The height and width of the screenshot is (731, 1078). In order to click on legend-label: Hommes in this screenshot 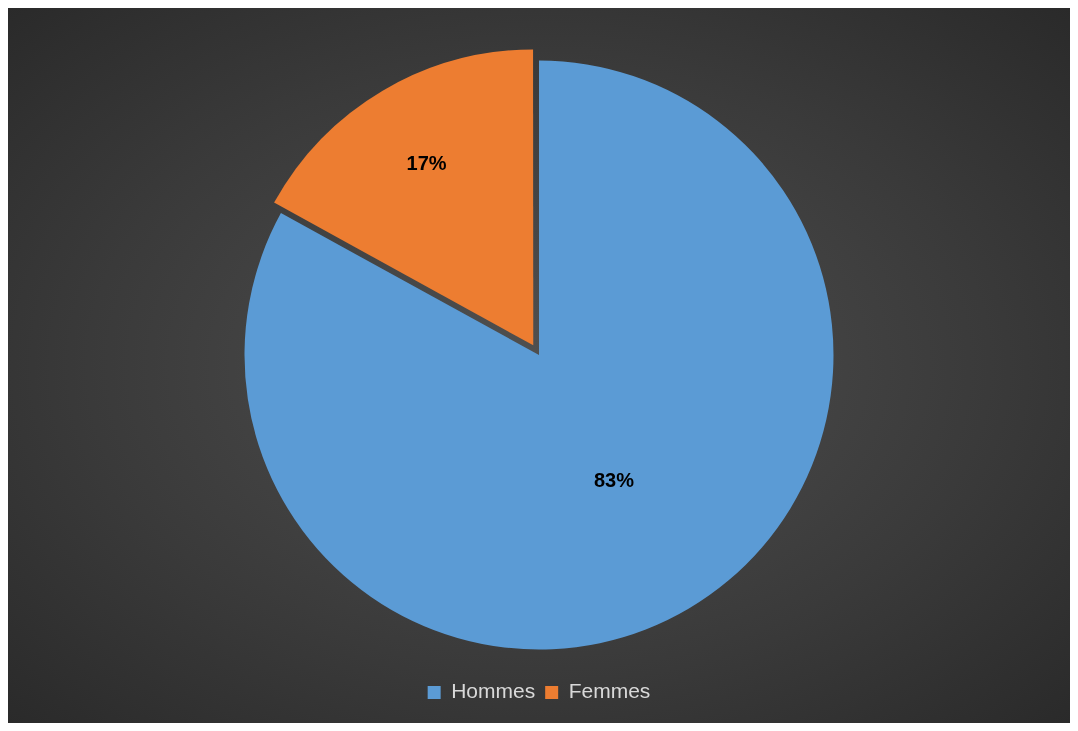, I will do `click(493, 691)`.